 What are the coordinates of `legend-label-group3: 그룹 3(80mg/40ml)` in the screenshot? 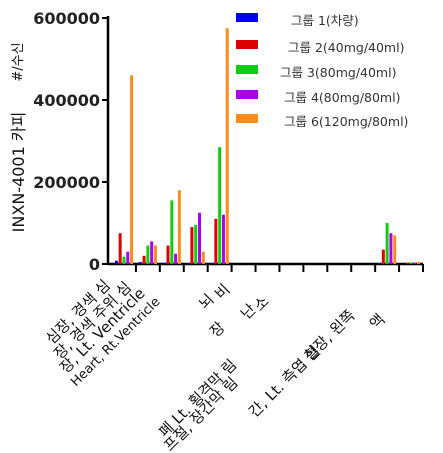 It's located at (338, 72).